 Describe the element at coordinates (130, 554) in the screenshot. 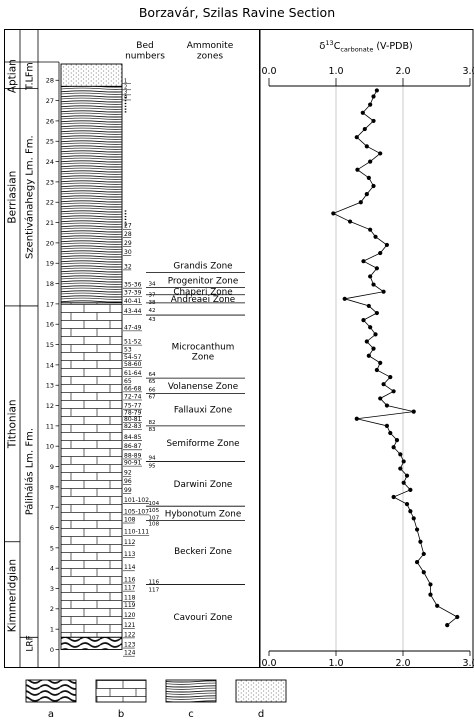

I see `bed-number-label: 113` at that location.